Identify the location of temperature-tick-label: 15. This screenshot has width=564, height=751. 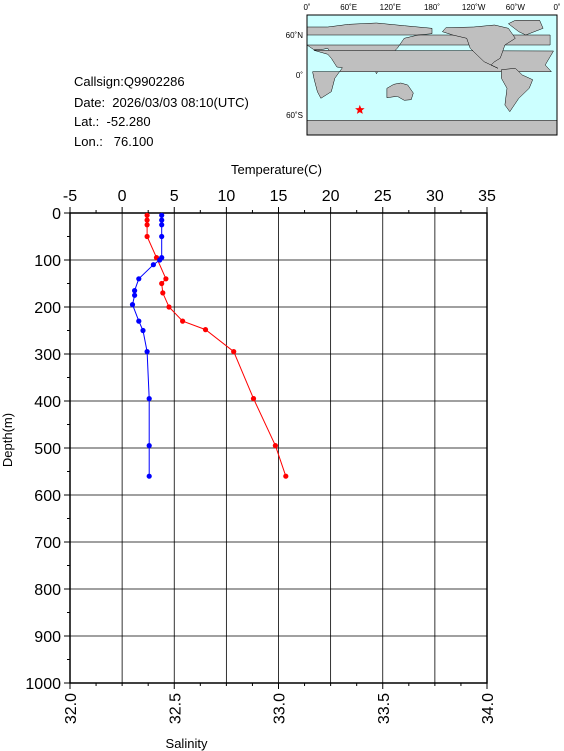
(279, 196).